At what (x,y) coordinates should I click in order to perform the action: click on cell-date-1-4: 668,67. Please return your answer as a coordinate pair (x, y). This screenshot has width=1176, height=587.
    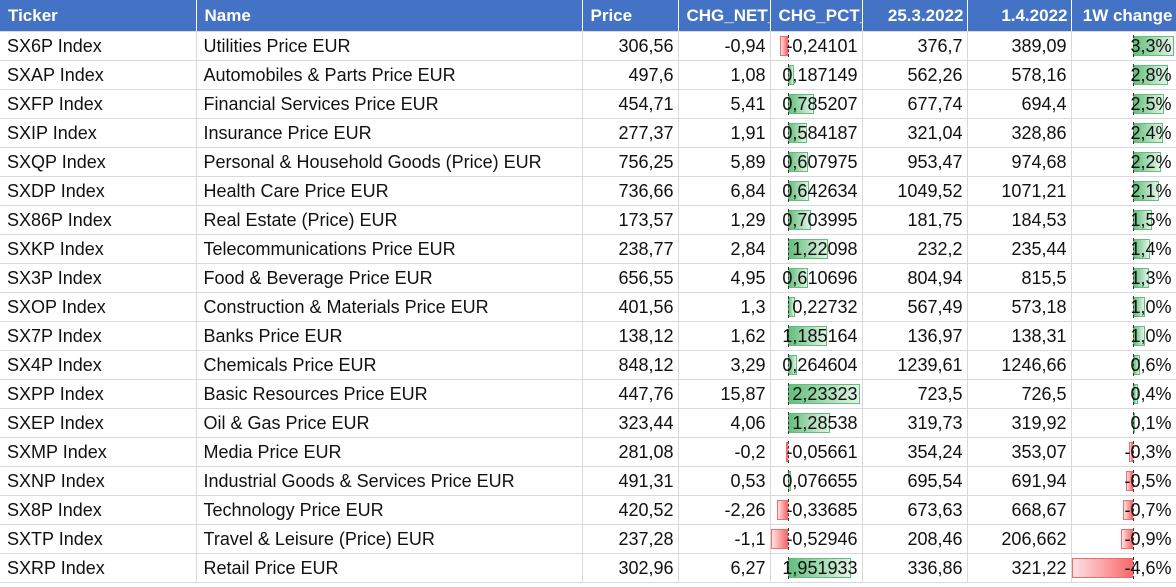
    Looking at the image, I should click on (1019, 510).